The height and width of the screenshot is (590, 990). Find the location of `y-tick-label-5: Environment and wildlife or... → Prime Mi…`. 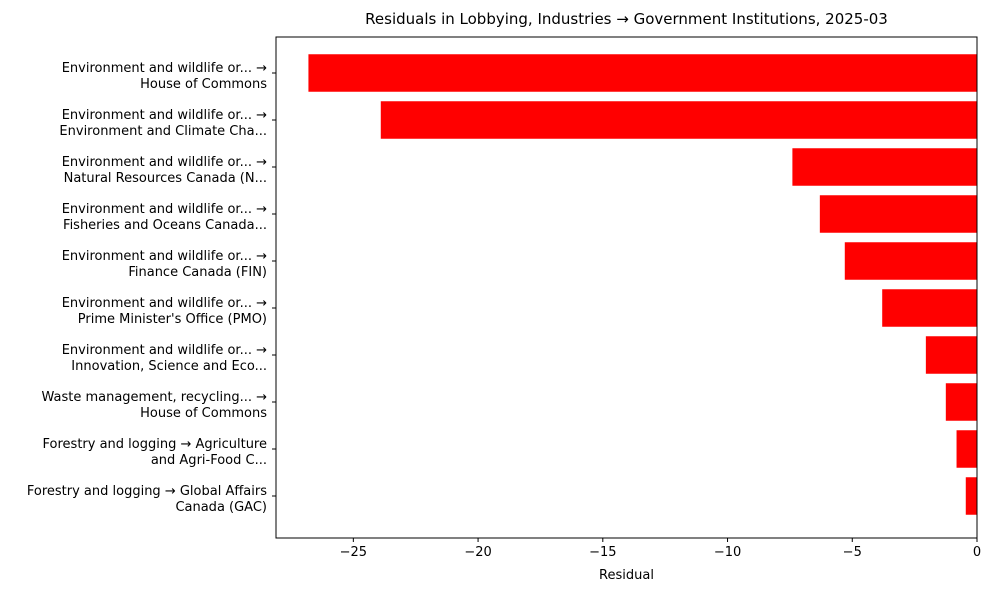

y-tick-label-5: Environment and wildlife or... → Prime Mi… is located at coordinates (164, 311).